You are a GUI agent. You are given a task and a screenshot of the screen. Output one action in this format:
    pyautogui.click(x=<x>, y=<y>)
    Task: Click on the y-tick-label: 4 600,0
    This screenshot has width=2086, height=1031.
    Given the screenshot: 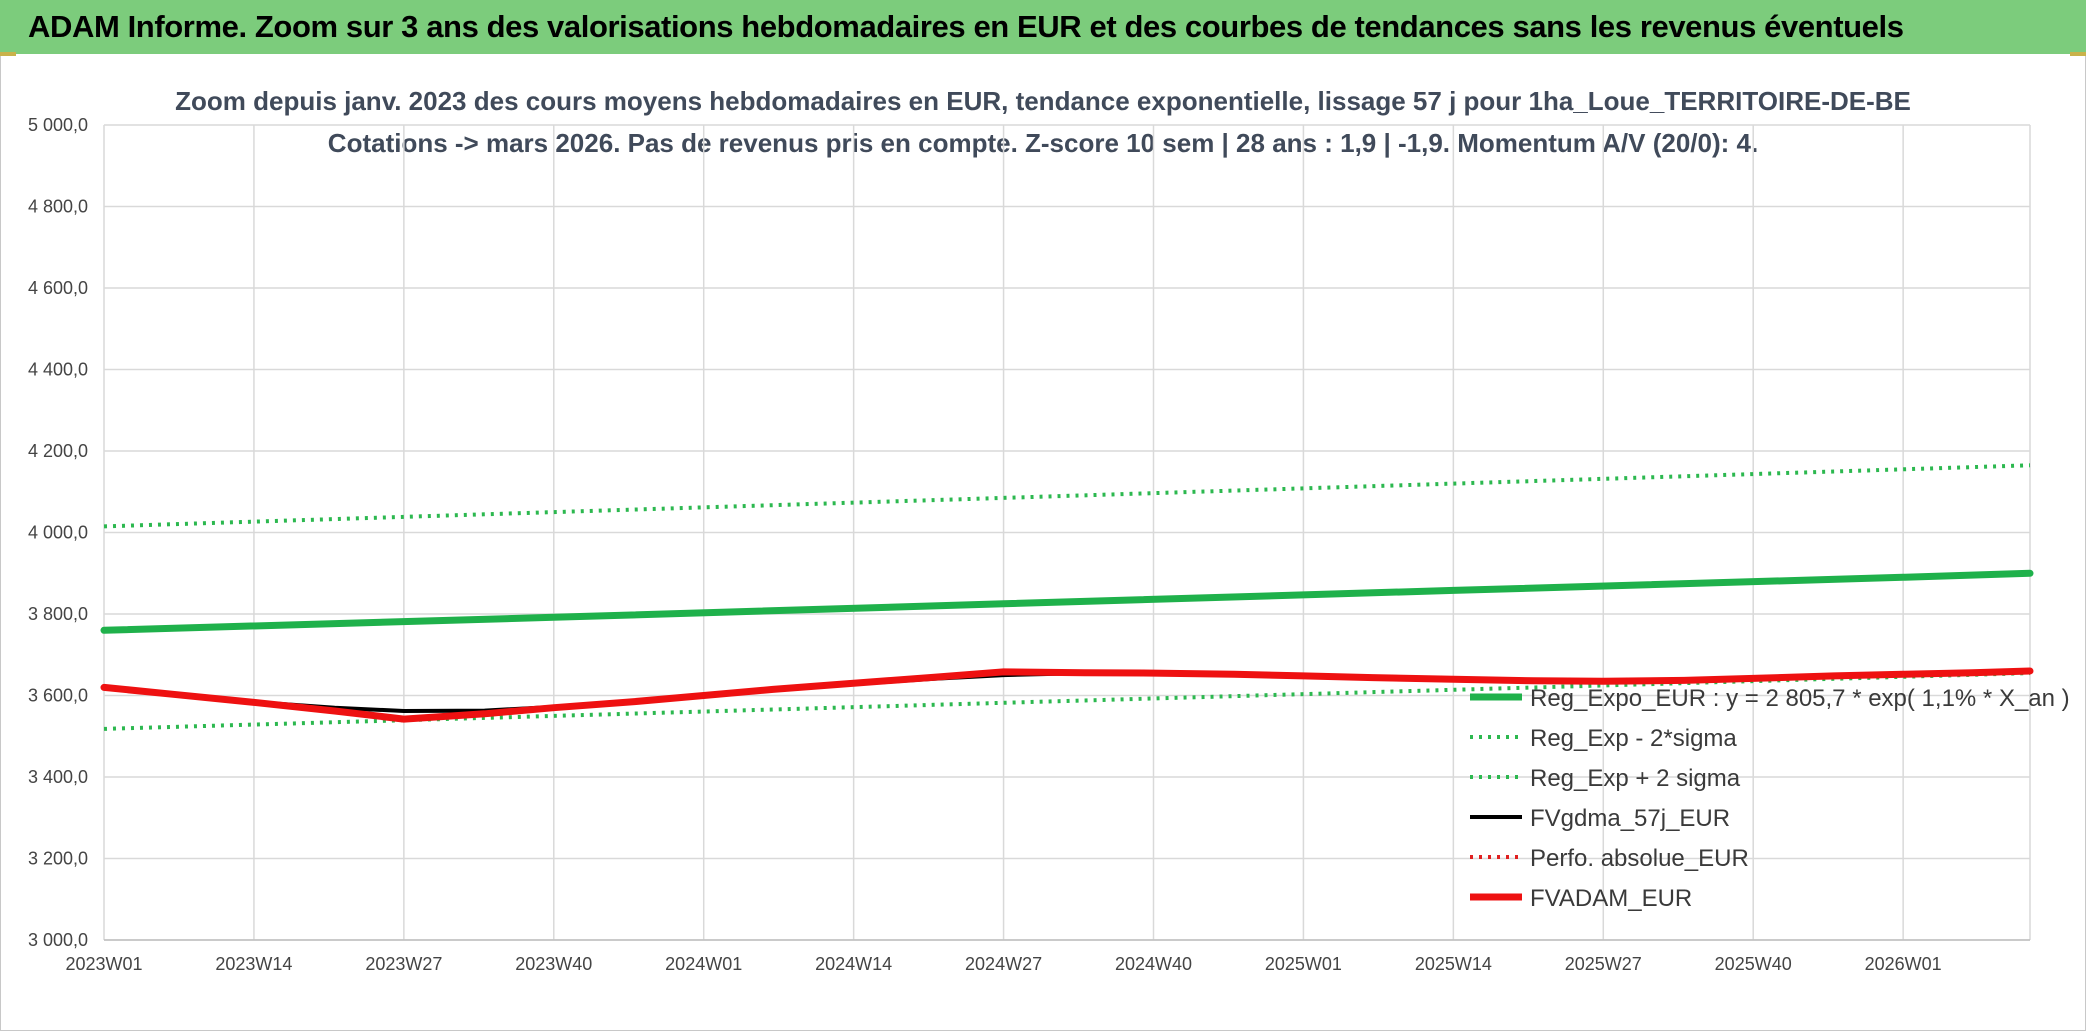 What is the action you would take?
    pyautogui.click(x=58, y=288)
    